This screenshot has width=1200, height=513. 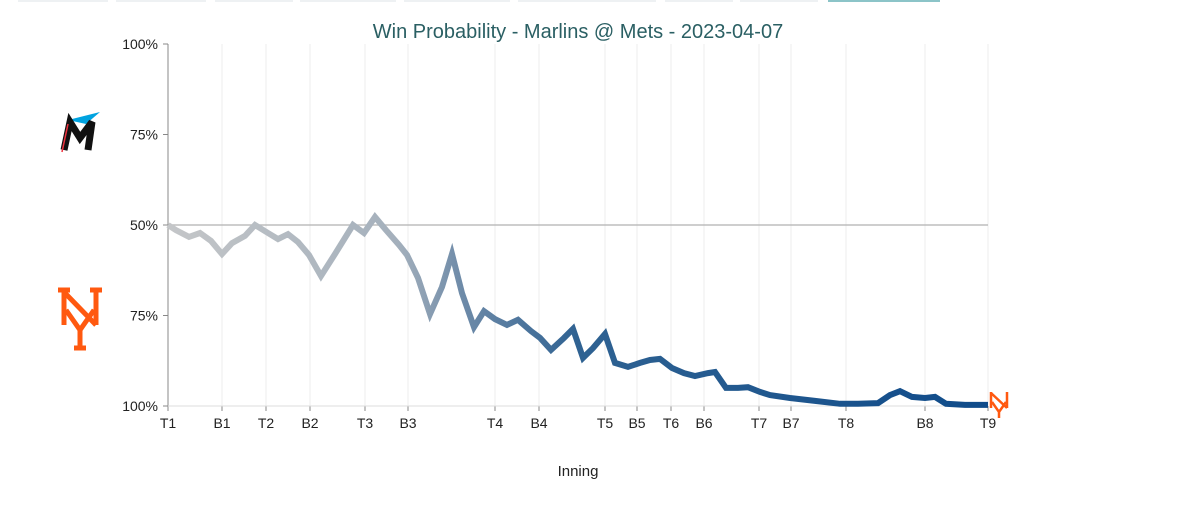 I want to click on x-tick-label: T8, so click(x=846, y=423).